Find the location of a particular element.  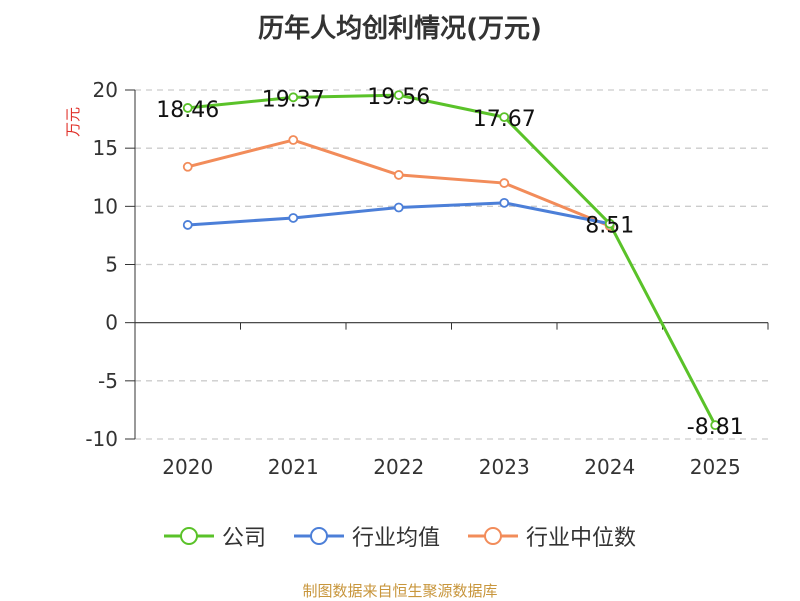

y-tick-label: 20 is located at coordinates (105, 90).